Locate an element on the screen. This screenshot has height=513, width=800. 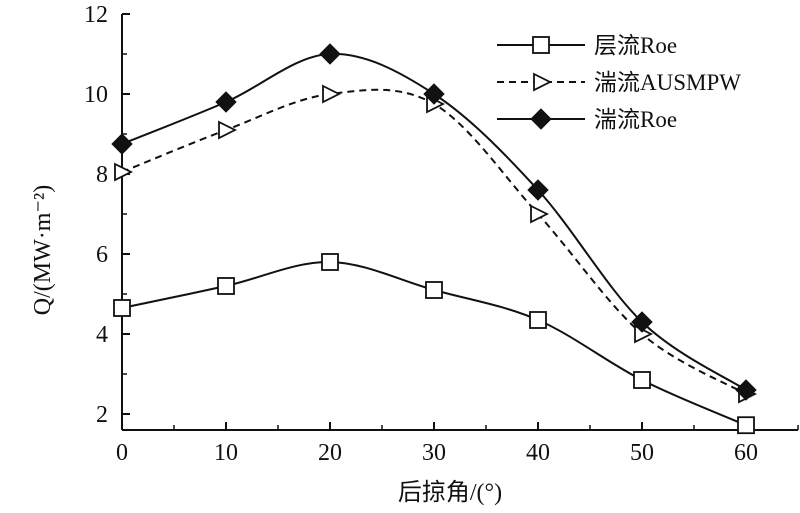
legend-label: 湍流Roe is located at coordinates (635, 119).